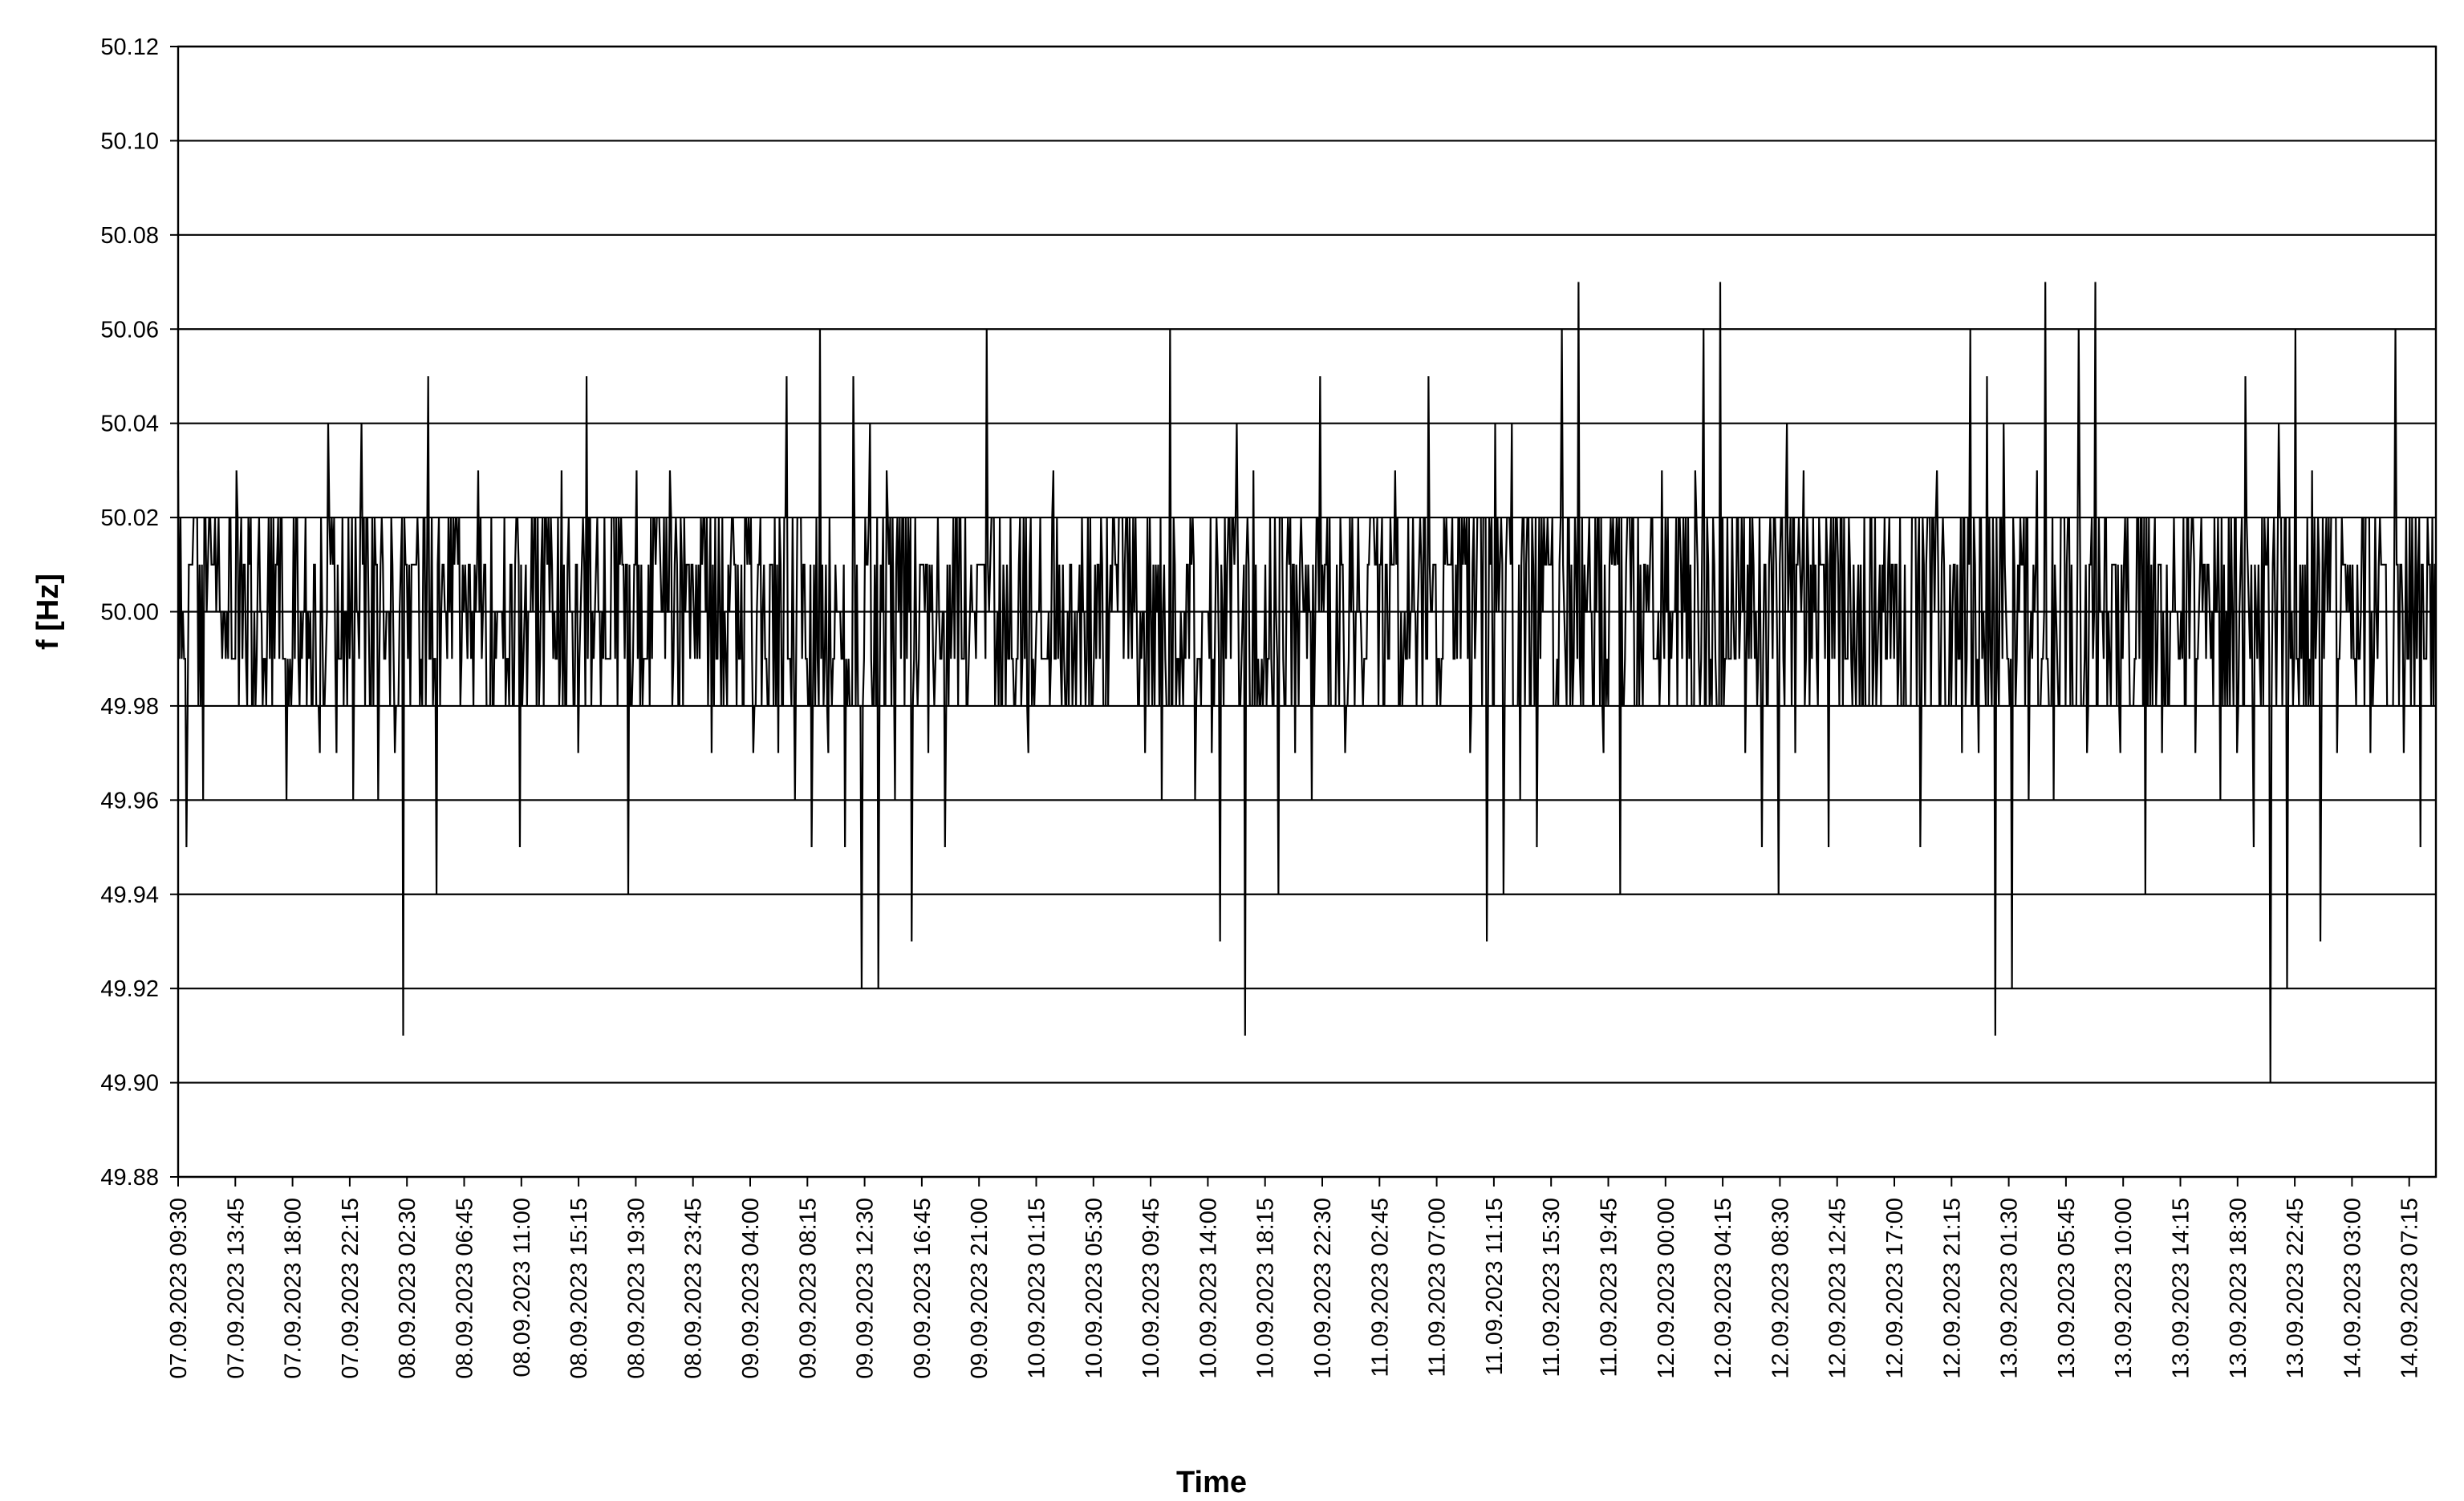 Image resolution: width=2464 pixels, height=1501 pixels. I want to click on y-tick-label: 50.00, so click(129, 613).